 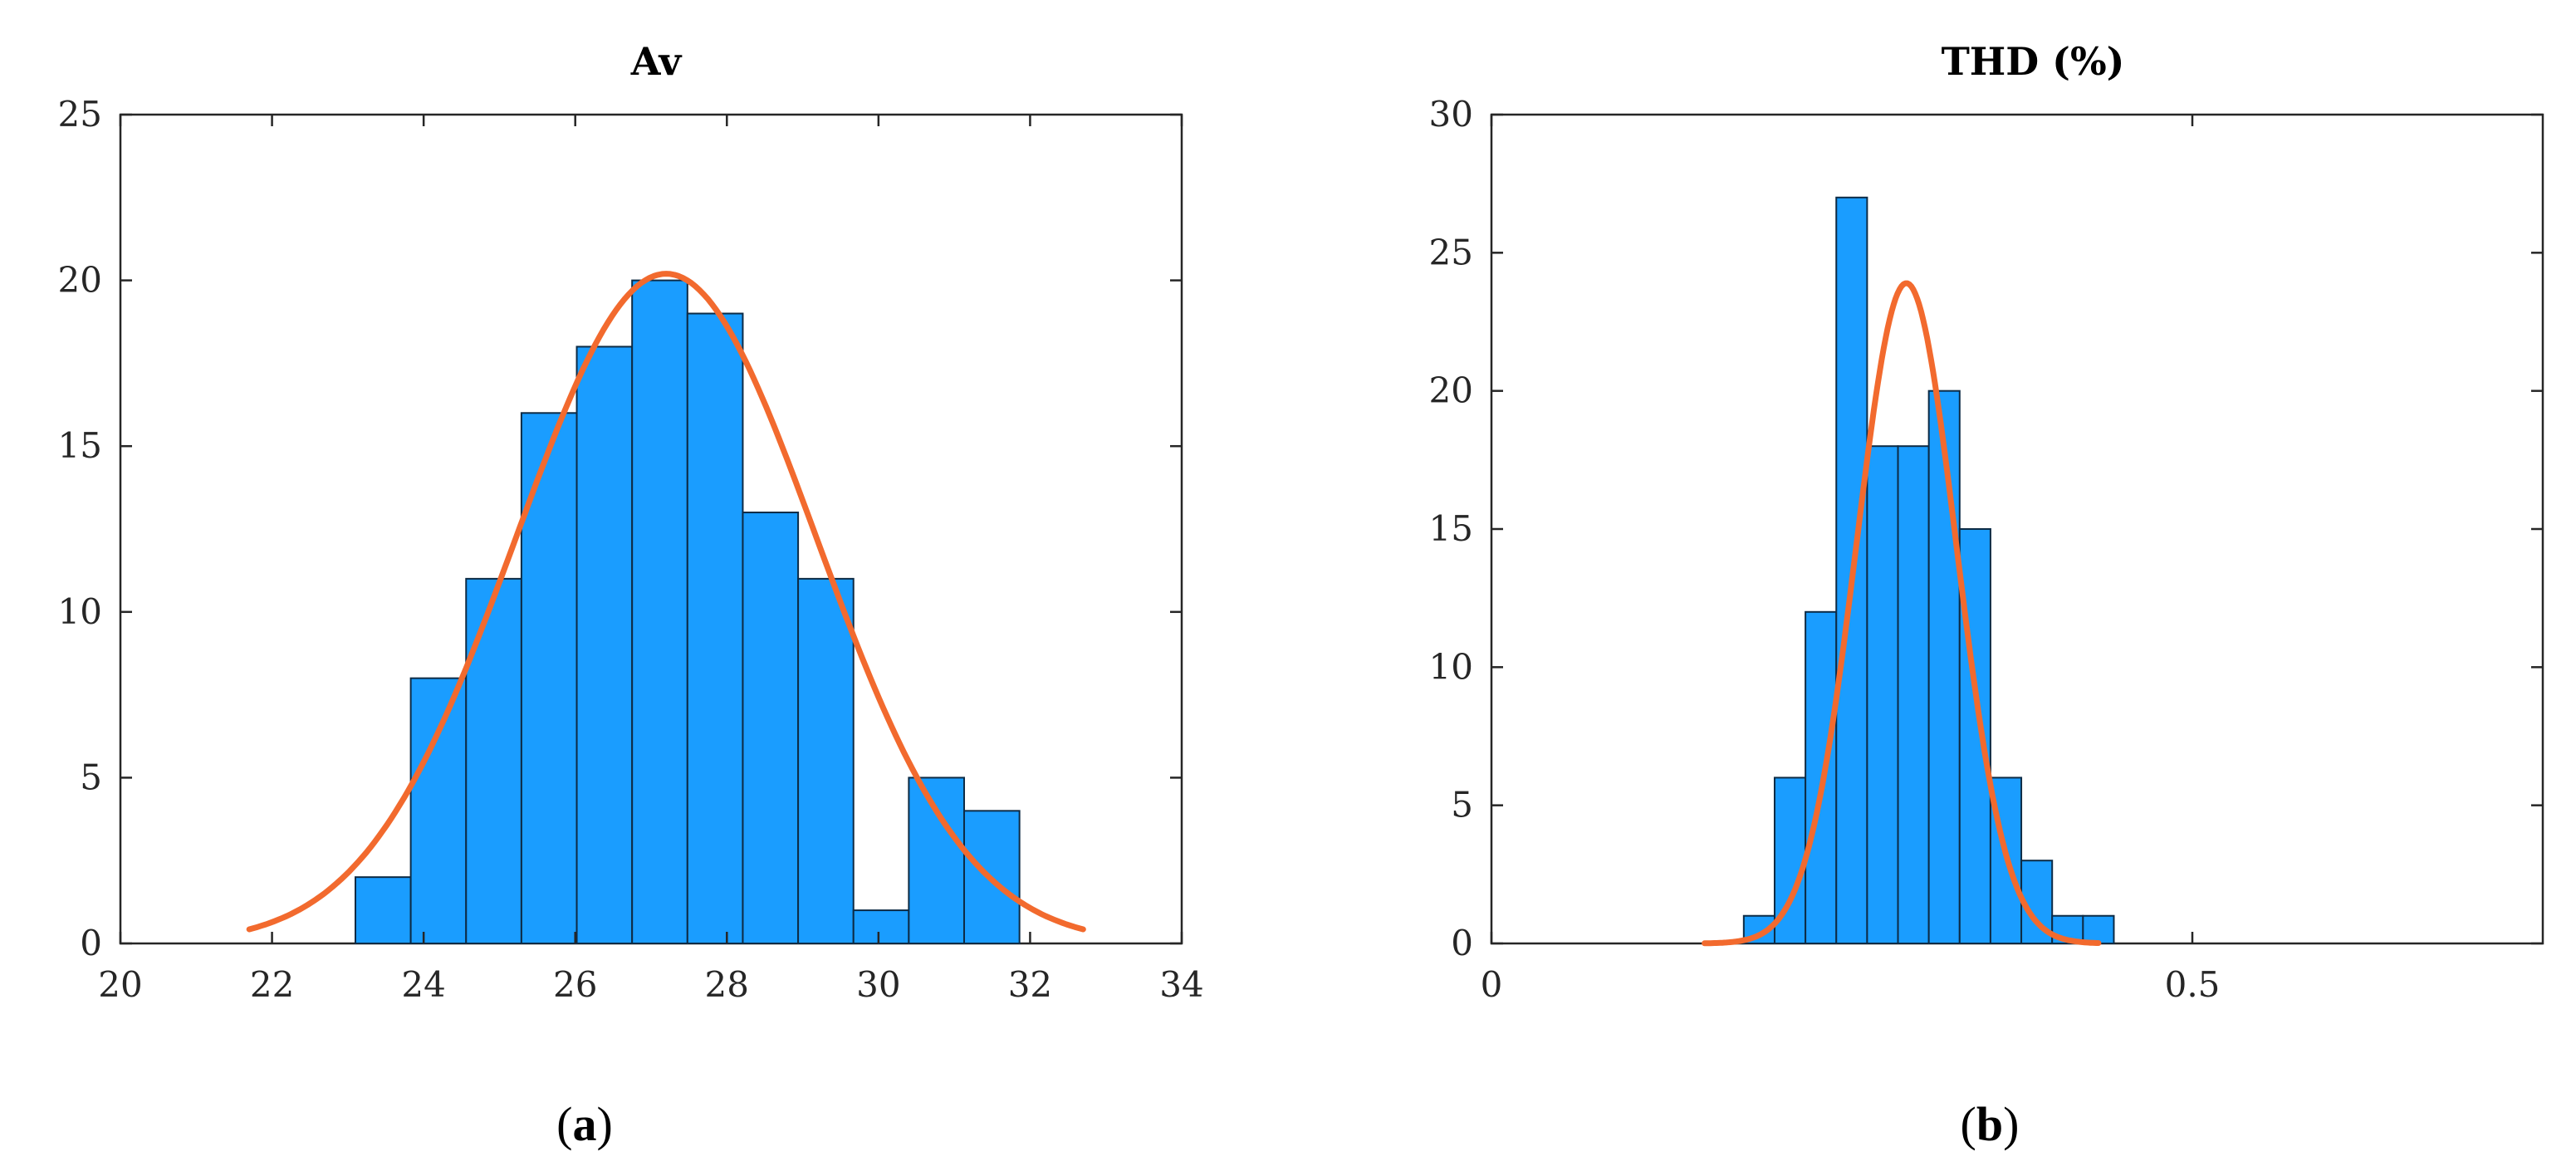 What do you see at coordinates (1462, 806) in the screenshot?
I see `ytick-label-b-1: 5` at bounding box center [1462, 806].